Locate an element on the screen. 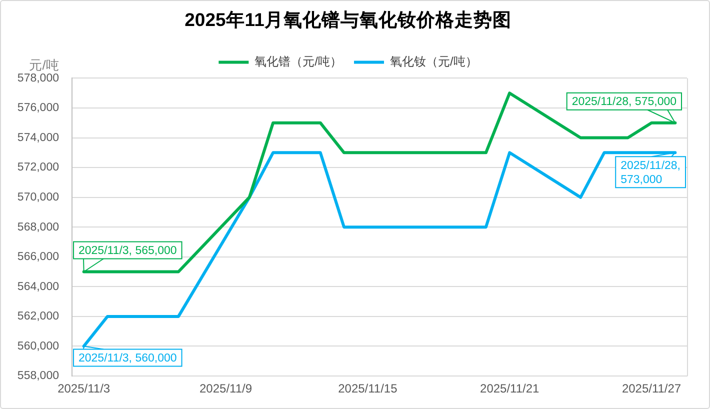  y-axis-title: 元/吨 is located at coordinates (44, 64).